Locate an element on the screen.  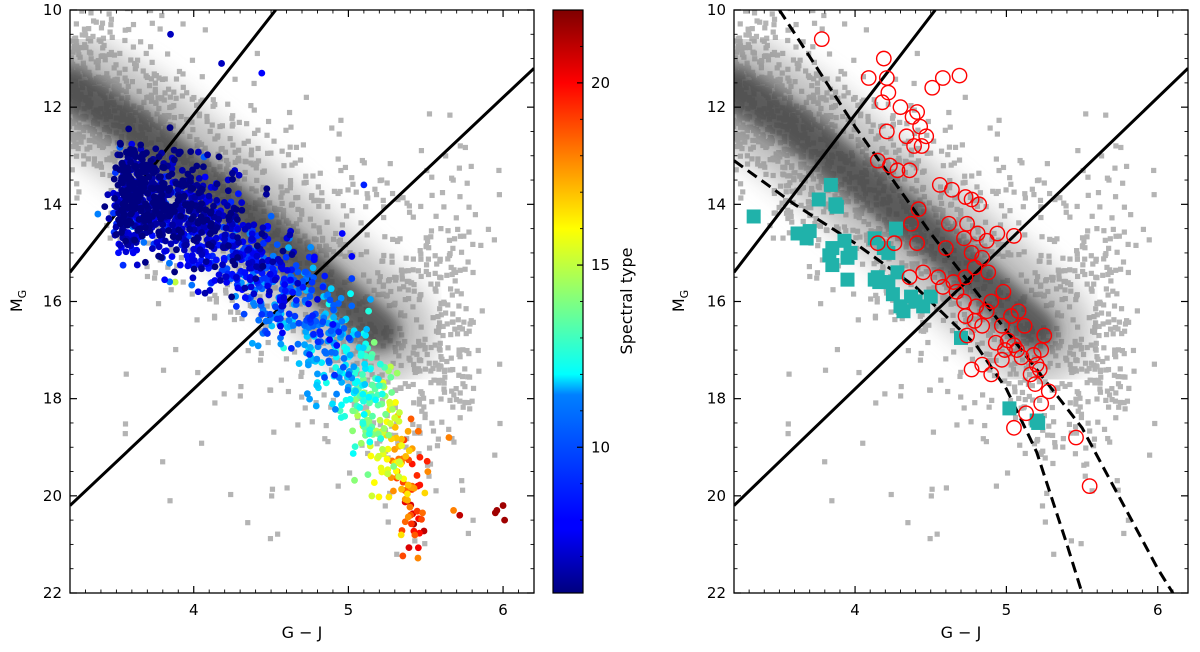
colorbar-tick-label: 15 is located at coordinates (600, 265).